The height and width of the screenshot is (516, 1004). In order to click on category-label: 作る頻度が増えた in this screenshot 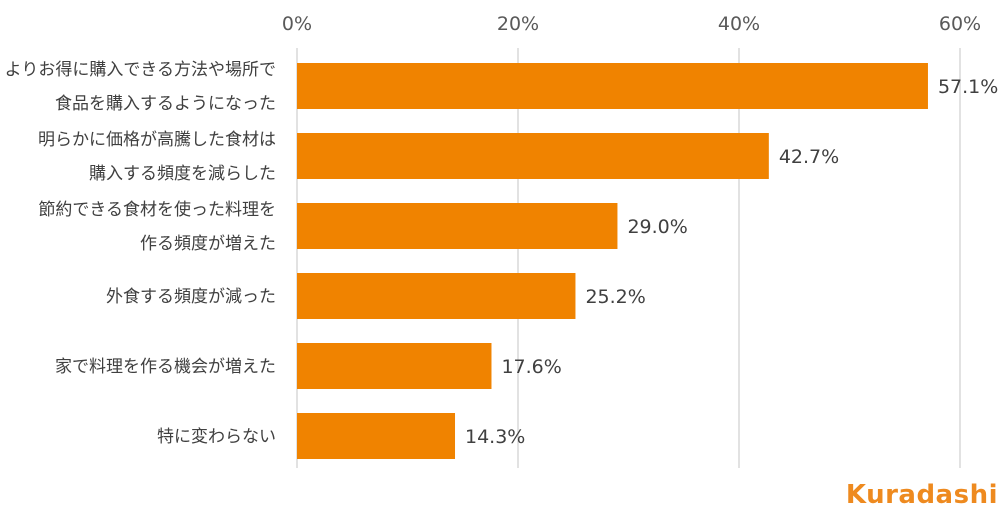, I will do `click(208, 244)`.